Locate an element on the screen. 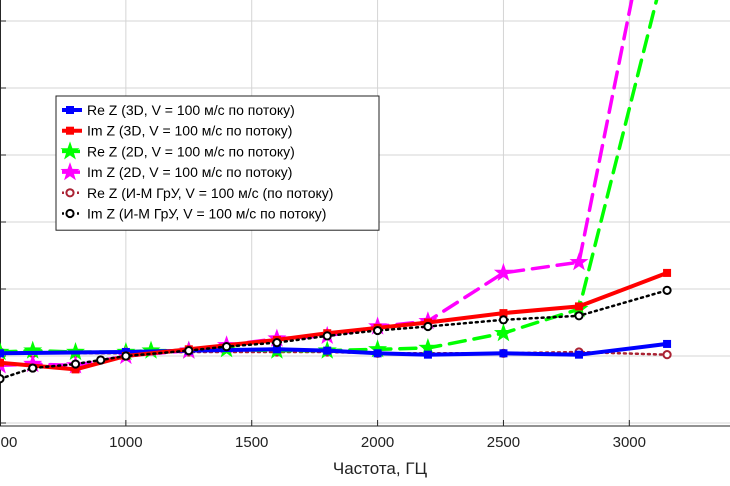 This screenshot has height=486, width=730. x-tick-label: 2000 is located at coordinates (377, 442).